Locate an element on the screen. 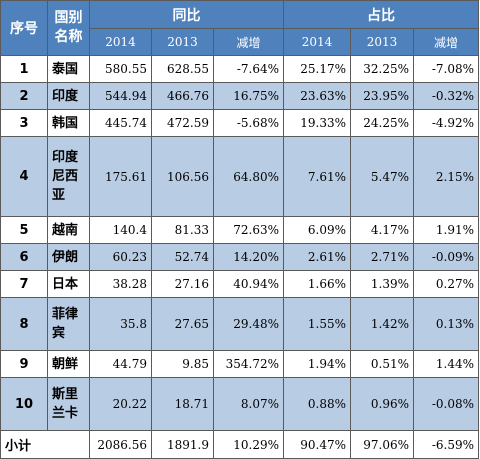  table-row: 6 伊朗 60.23 52.74 14.20% 2.61% 2.71% -0.09% is located at coordinates (240, 257).